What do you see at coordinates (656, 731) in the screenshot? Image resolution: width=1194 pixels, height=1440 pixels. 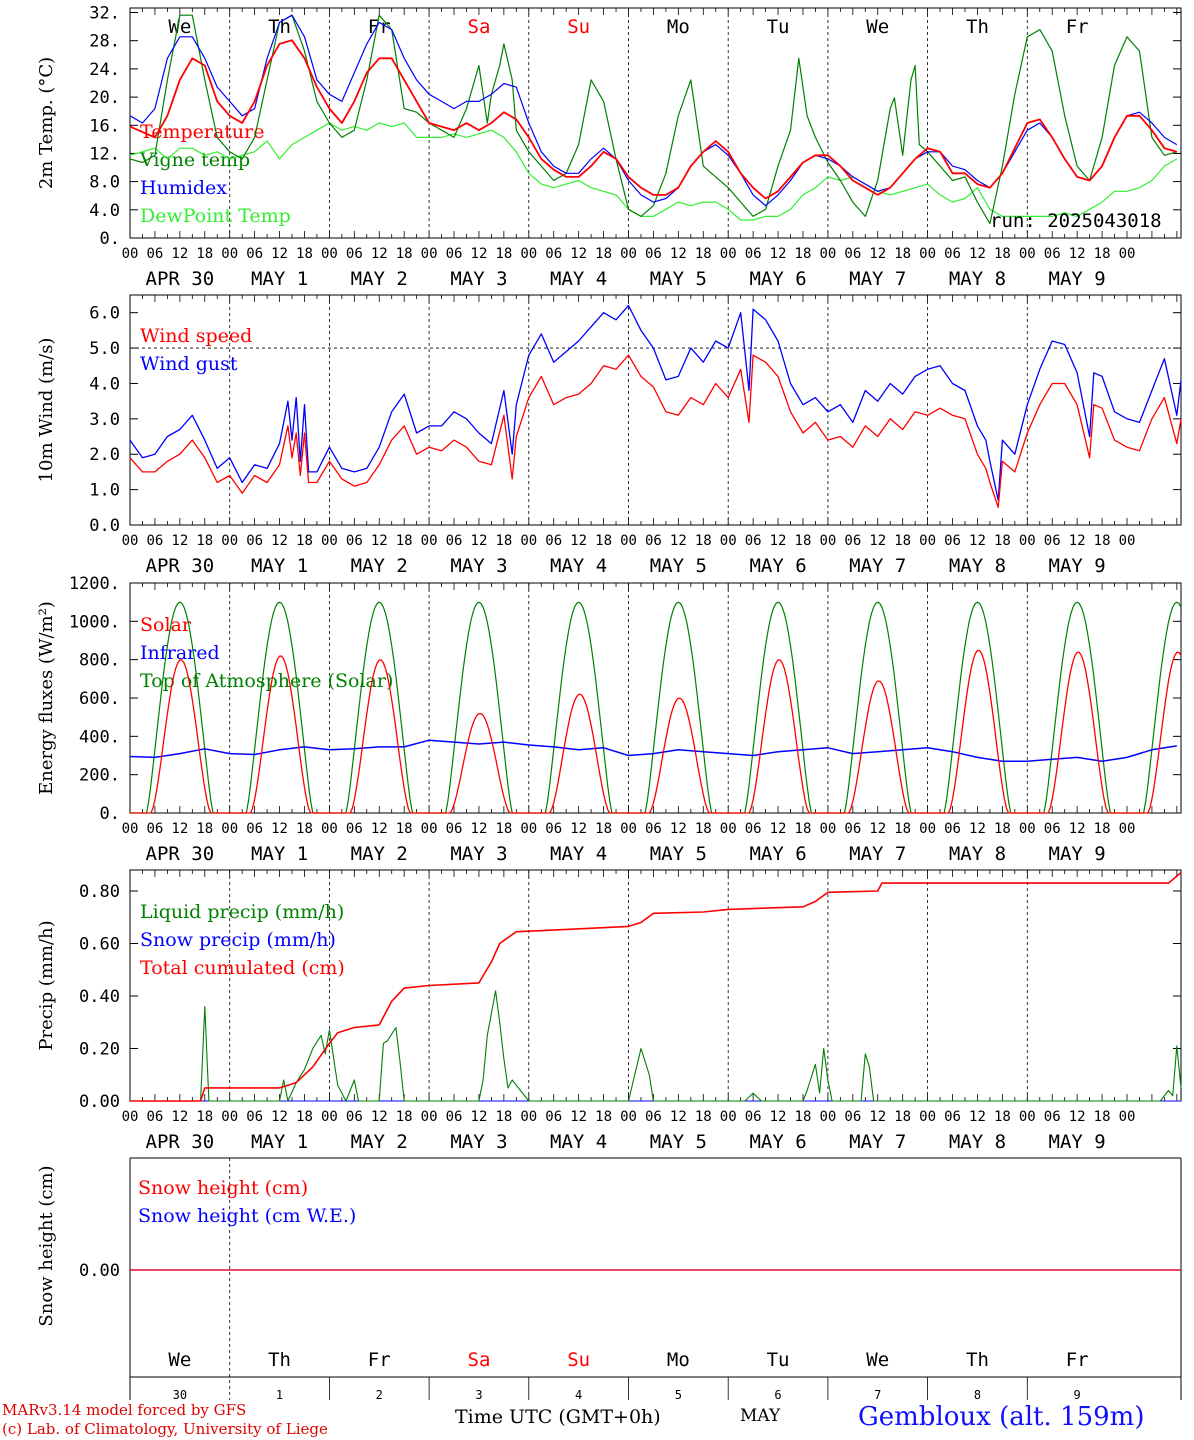 I see `series-solar` at bounding box center [656, 731].